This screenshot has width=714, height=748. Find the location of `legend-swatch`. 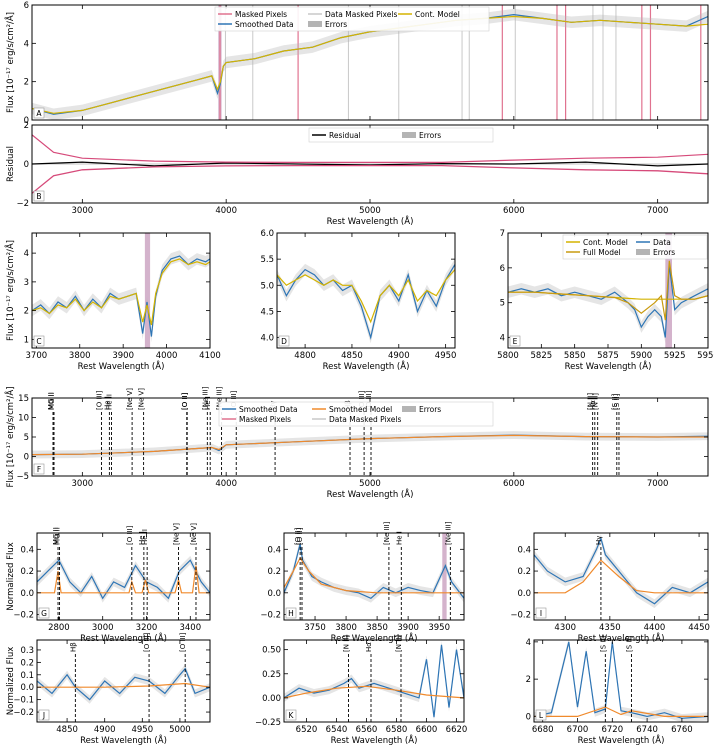

legend-swatch is located at coordinates (315, 24).